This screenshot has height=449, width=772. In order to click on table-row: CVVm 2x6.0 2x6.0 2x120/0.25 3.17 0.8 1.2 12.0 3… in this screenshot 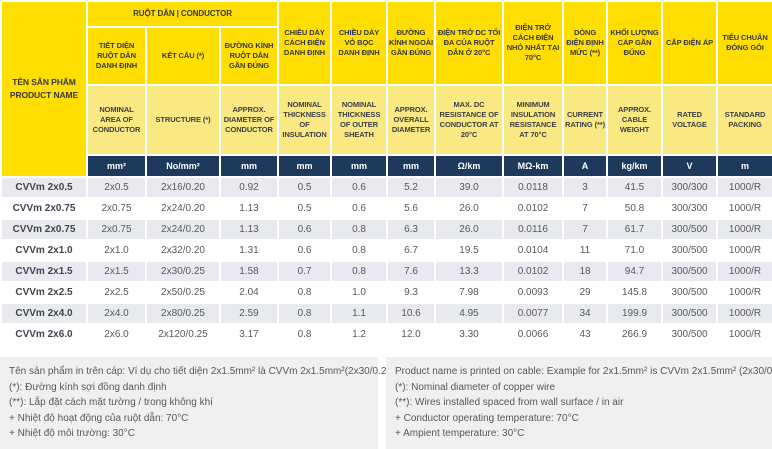, I will do `click(386, 334)`.